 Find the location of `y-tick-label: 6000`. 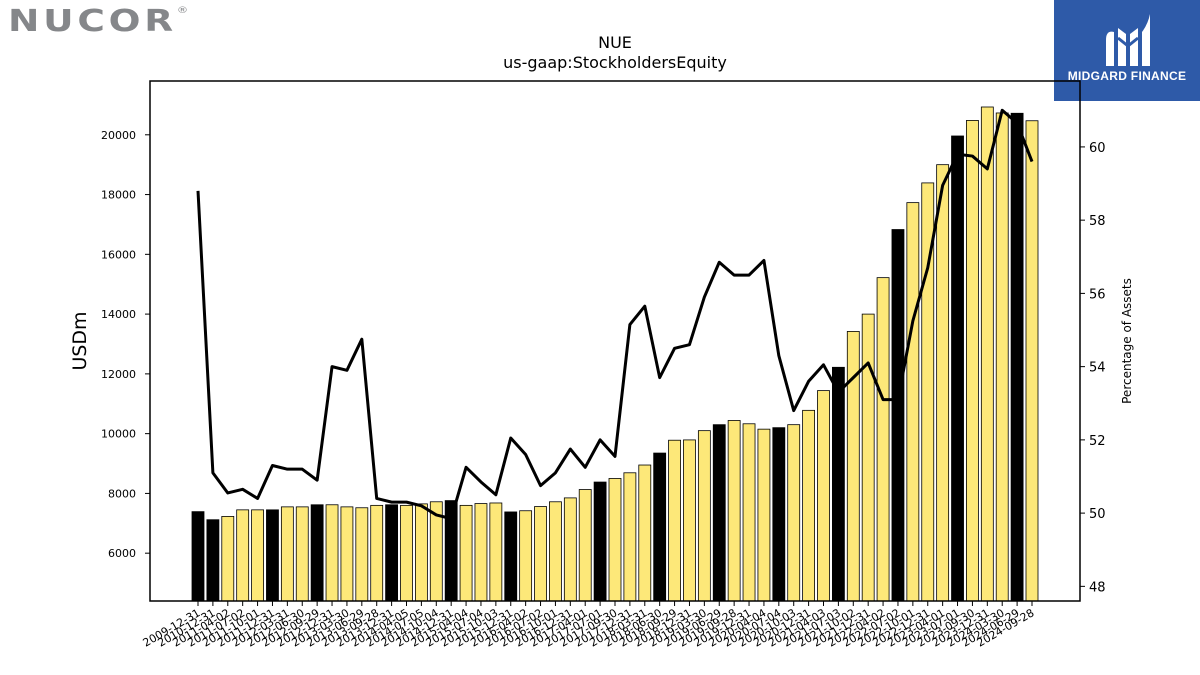

y-tick-label: 6000 is located at coordinates (122, 553).